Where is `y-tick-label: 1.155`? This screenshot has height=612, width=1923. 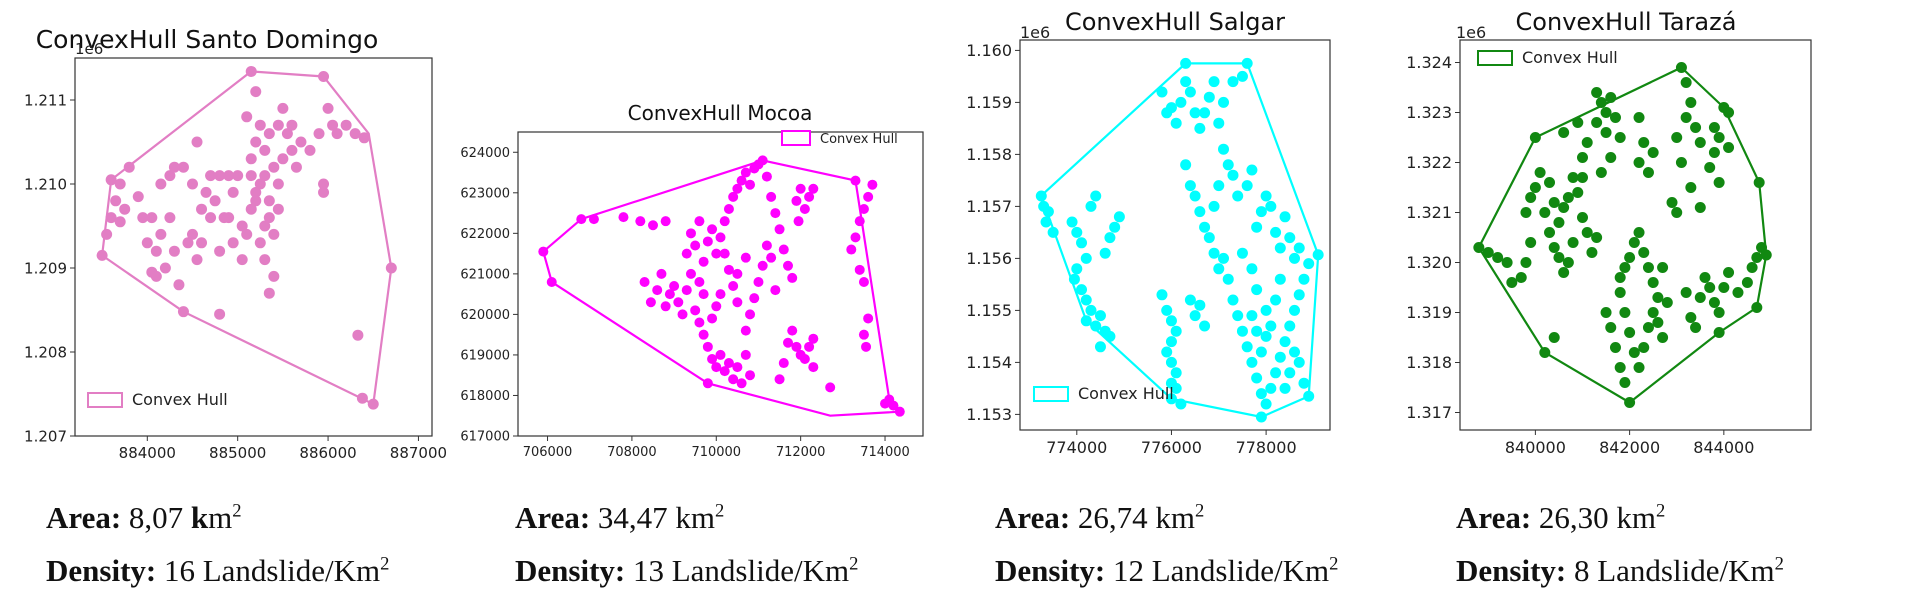 y-tick-label: 1.155 is located at coordinates (989, 310).